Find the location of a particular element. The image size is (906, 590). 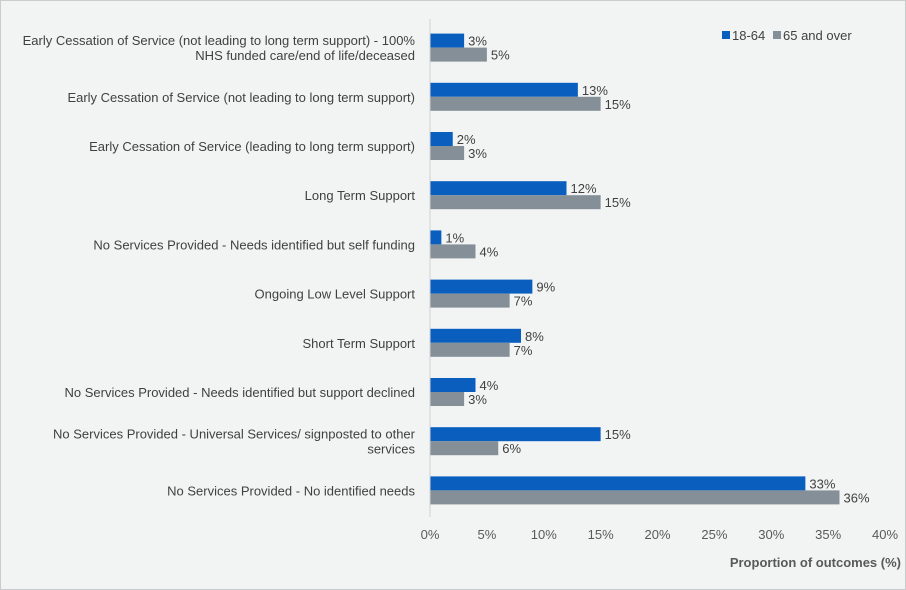

x-axis-title: Proportion of outcomes (%) is located at coordinates (815, 562).